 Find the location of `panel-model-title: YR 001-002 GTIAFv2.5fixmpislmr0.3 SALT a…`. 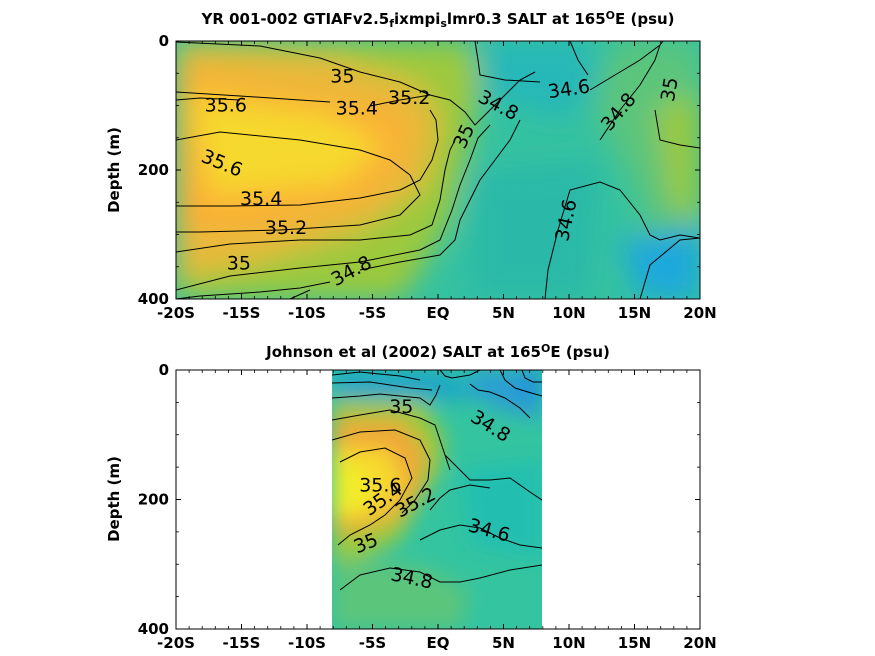

panel-model-title: YR 001-002 GTIAFv2.5fixmpislmr0.3 SALT a… is located at coordinates (437, 19).